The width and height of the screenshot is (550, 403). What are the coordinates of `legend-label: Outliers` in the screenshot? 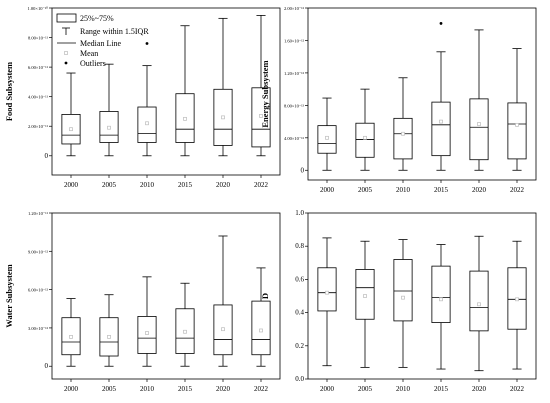 It's located at (93, 63).